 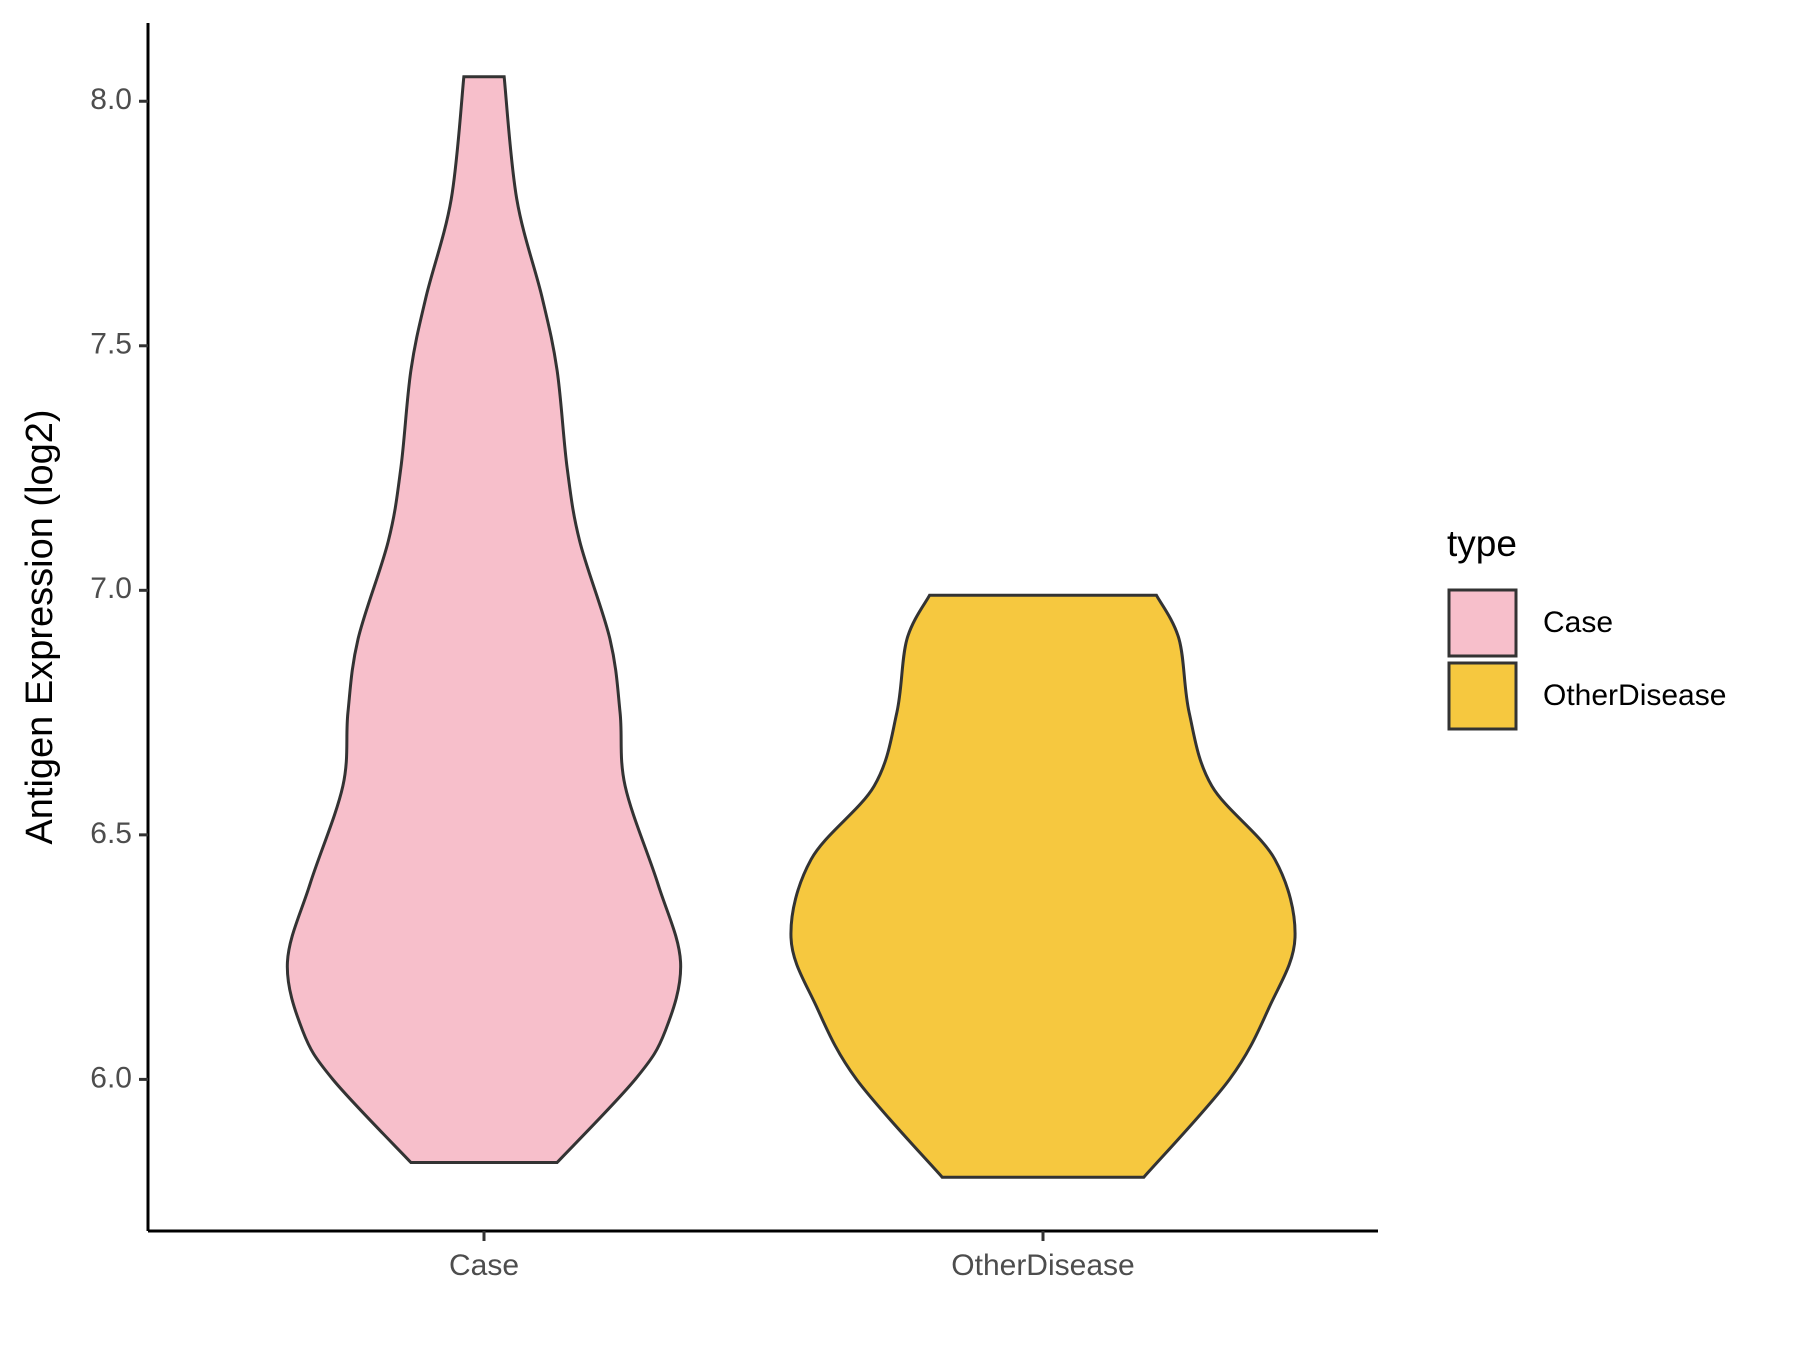 What do you see at coordinates (484, 1265) in the screenshot?
I see `x-tick-label: Case` at bounding box center [484, 1265].